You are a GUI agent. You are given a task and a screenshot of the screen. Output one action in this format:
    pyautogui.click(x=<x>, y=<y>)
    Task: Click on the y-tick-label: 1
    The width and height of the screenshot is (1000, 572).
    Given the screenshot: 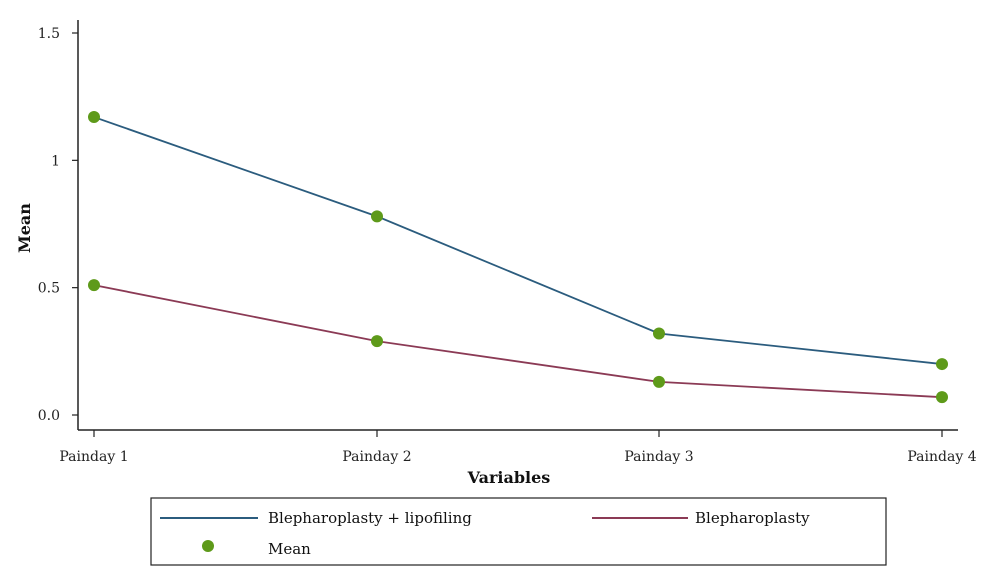 What is the action you would take?
    pyautogui.click(x=55, y=161)
    